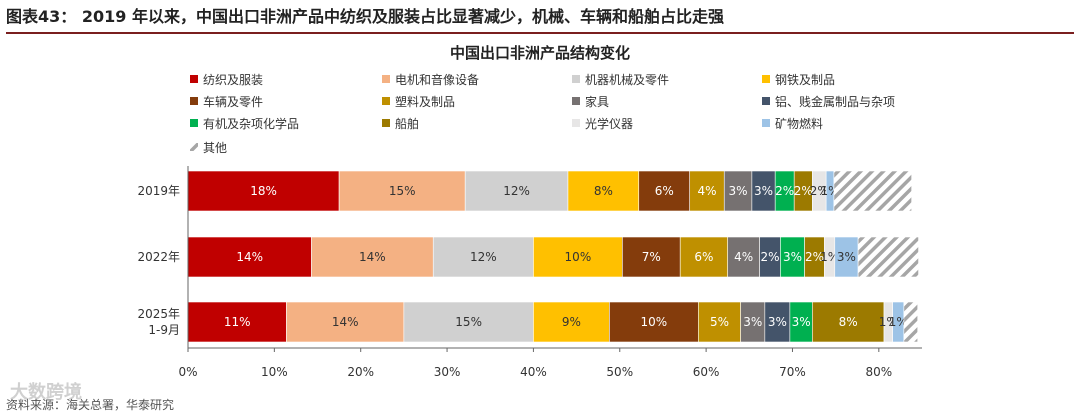 This screenshot has height=416, width=1080. What do you see at coordinates (274, 372) in the screenshot?
I see `x-tick-label-1: 10%` at bounding box center [274, 372].